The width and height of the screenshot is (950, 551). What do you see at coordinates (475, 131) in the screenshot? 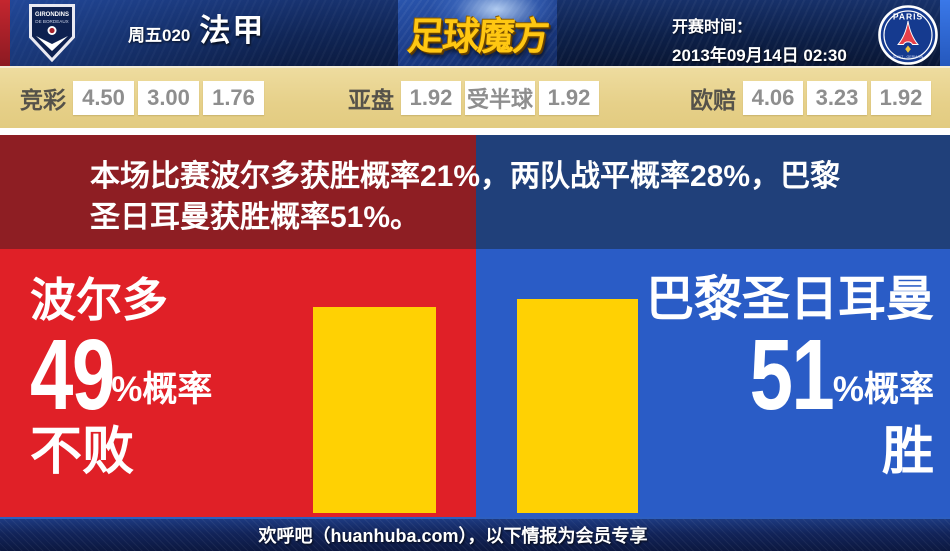
I see `divider` at bounding box center [475, 131].